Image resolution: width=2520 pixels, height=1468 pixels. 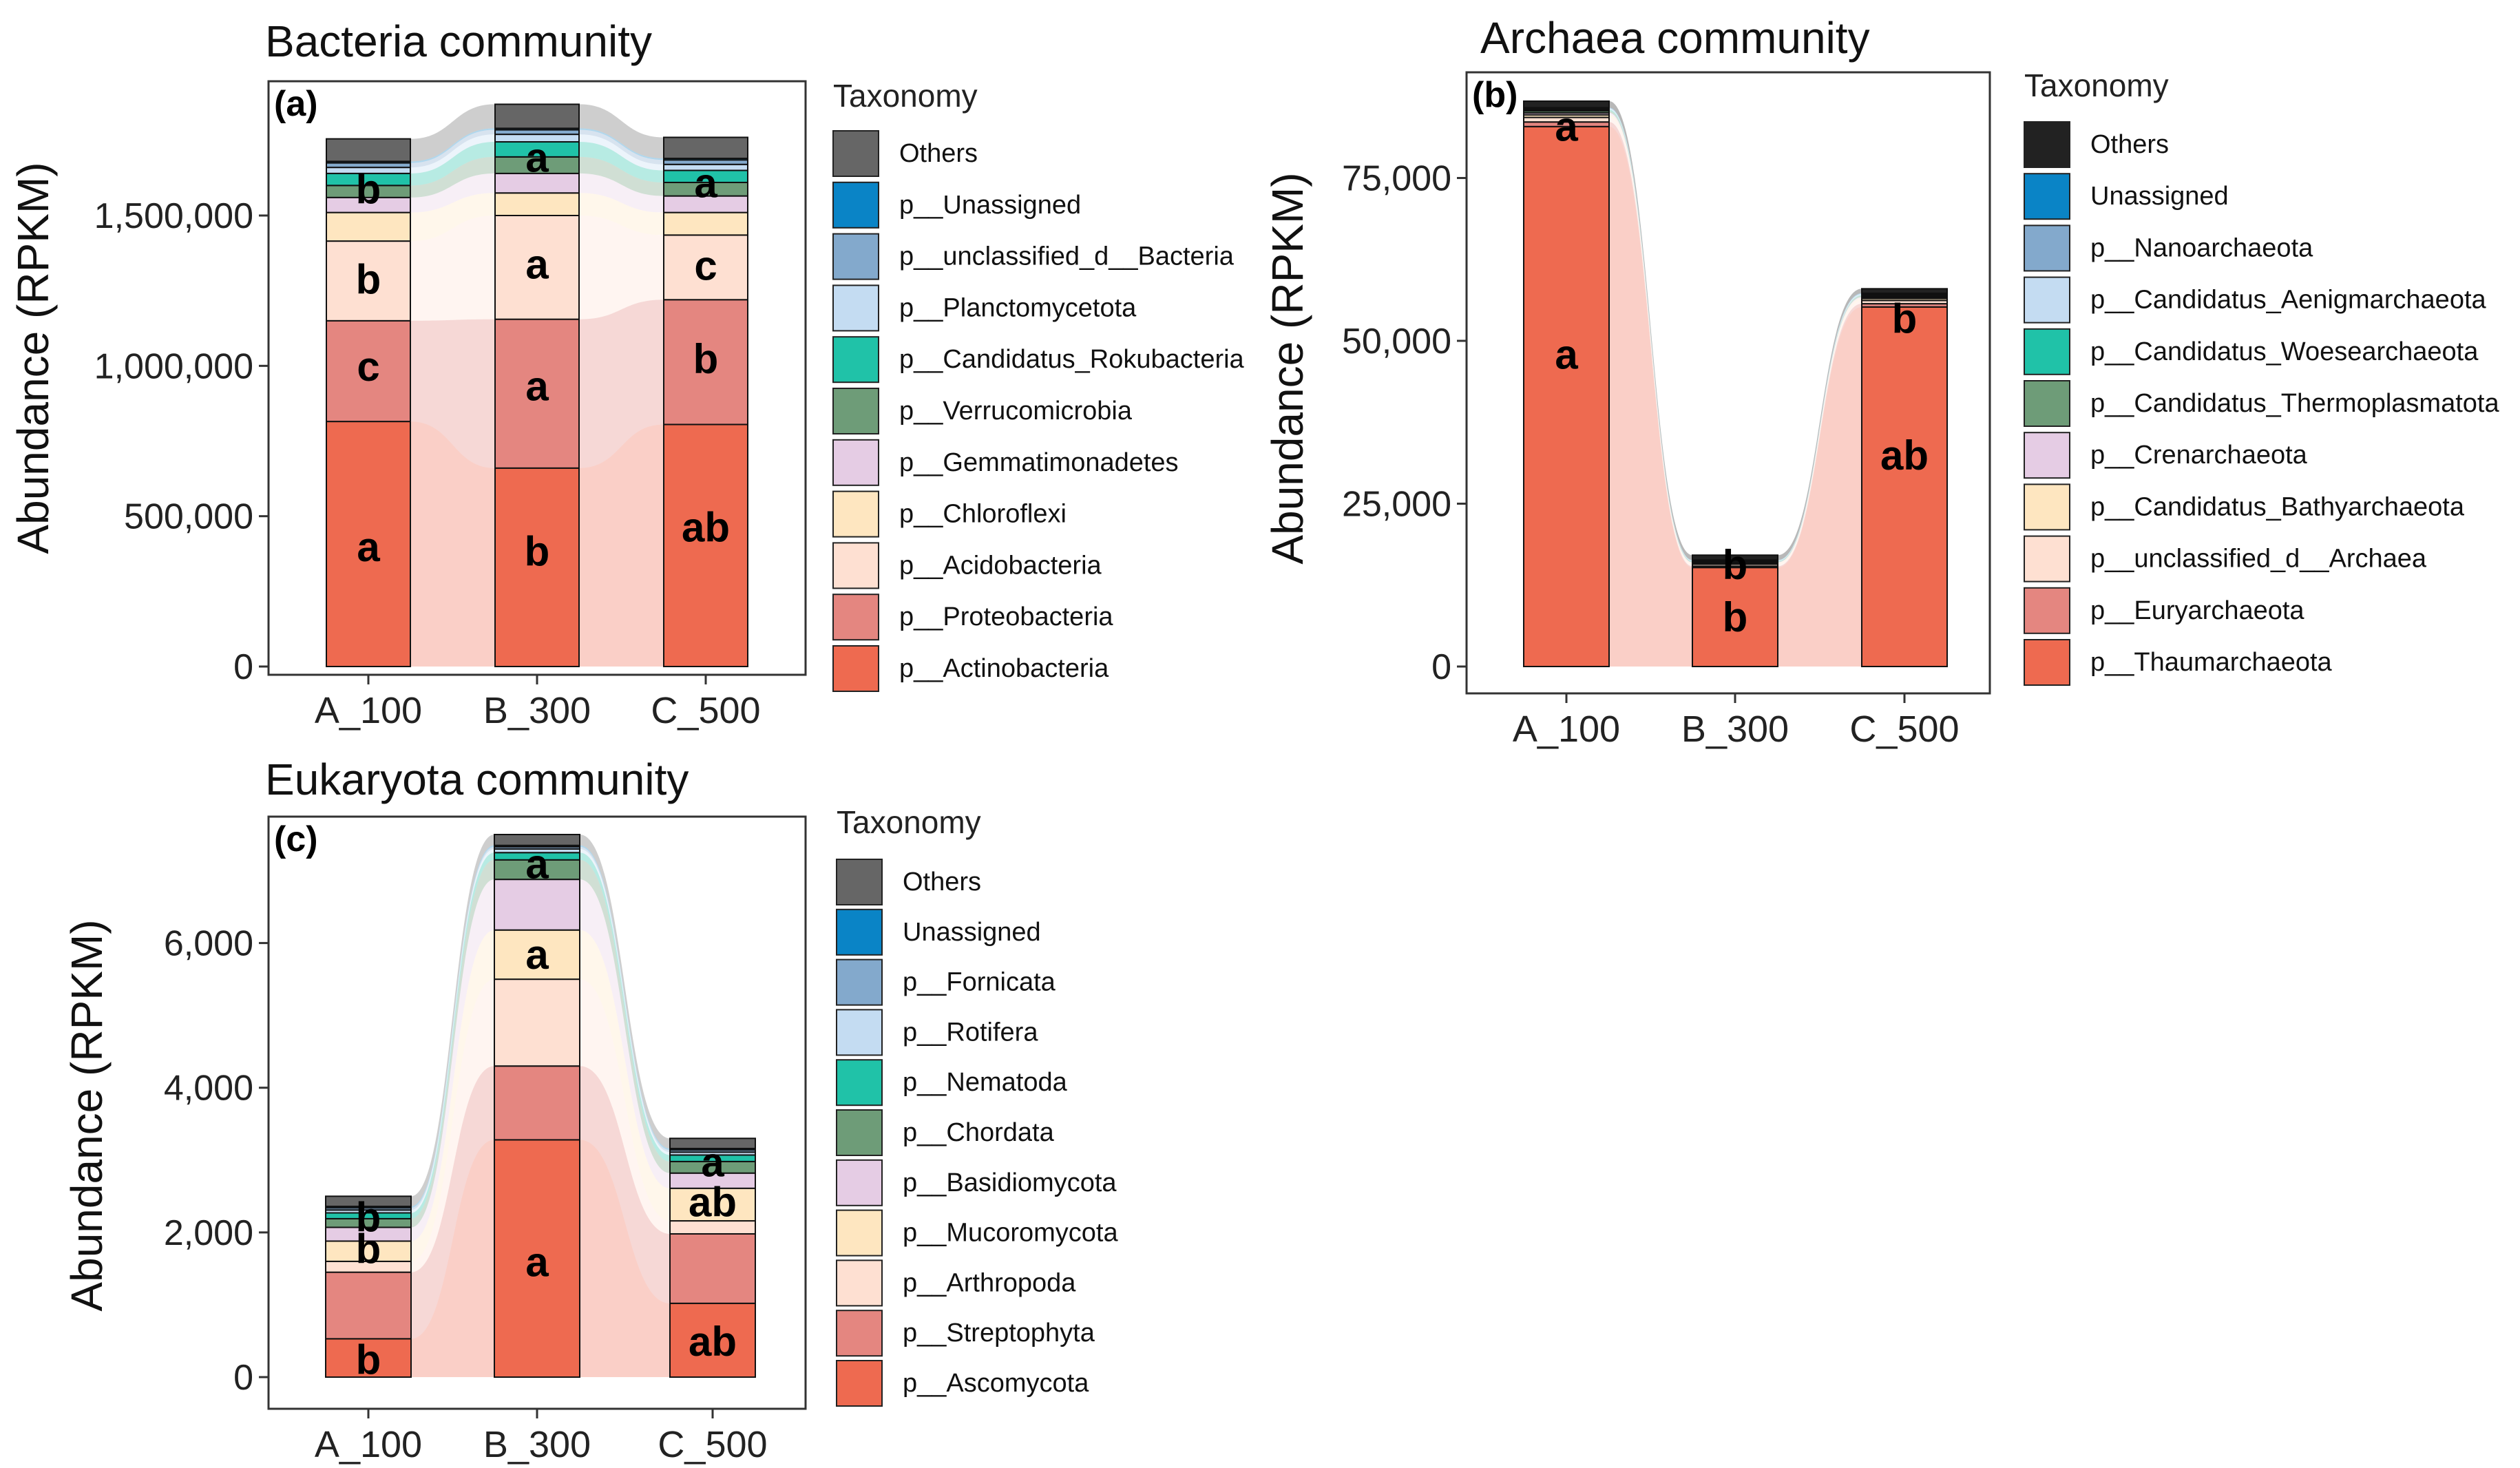 What do you see at coordinates (905, 96) in the screenshot?
I see `bacteria-legend-title: Taxonomy` at bounding box center [905, 96].